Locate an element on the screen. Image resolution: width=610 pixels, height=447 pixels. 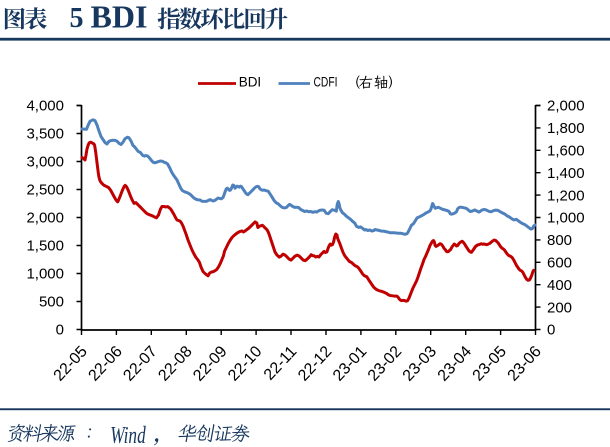
svg-text: 4,000 is located at coordinates (45, 106).